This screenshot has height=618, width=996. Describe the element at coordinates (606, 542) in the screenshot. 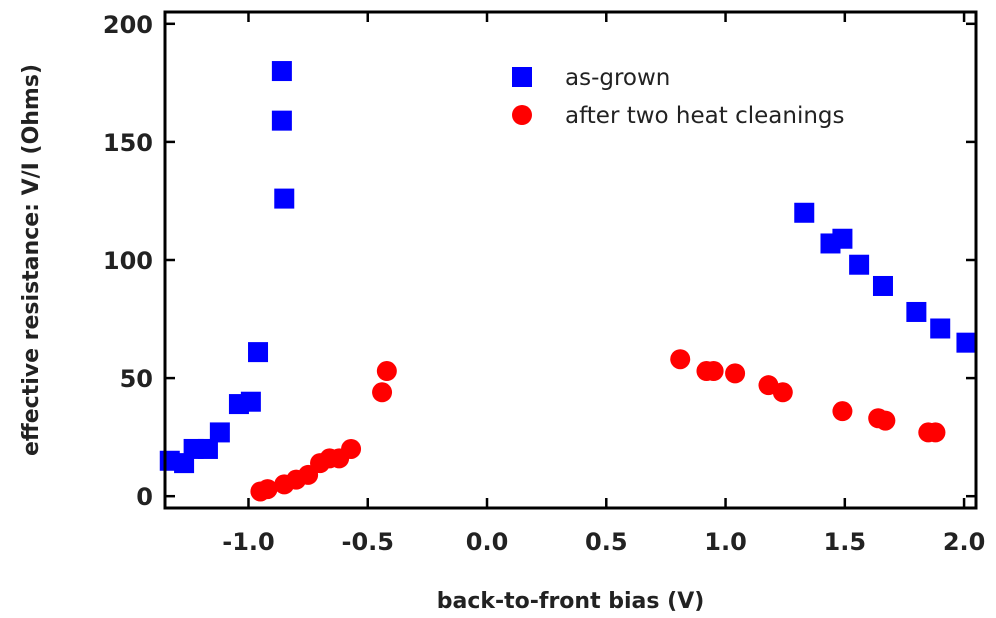

I see `x-tick-label: 0.5` at that location.